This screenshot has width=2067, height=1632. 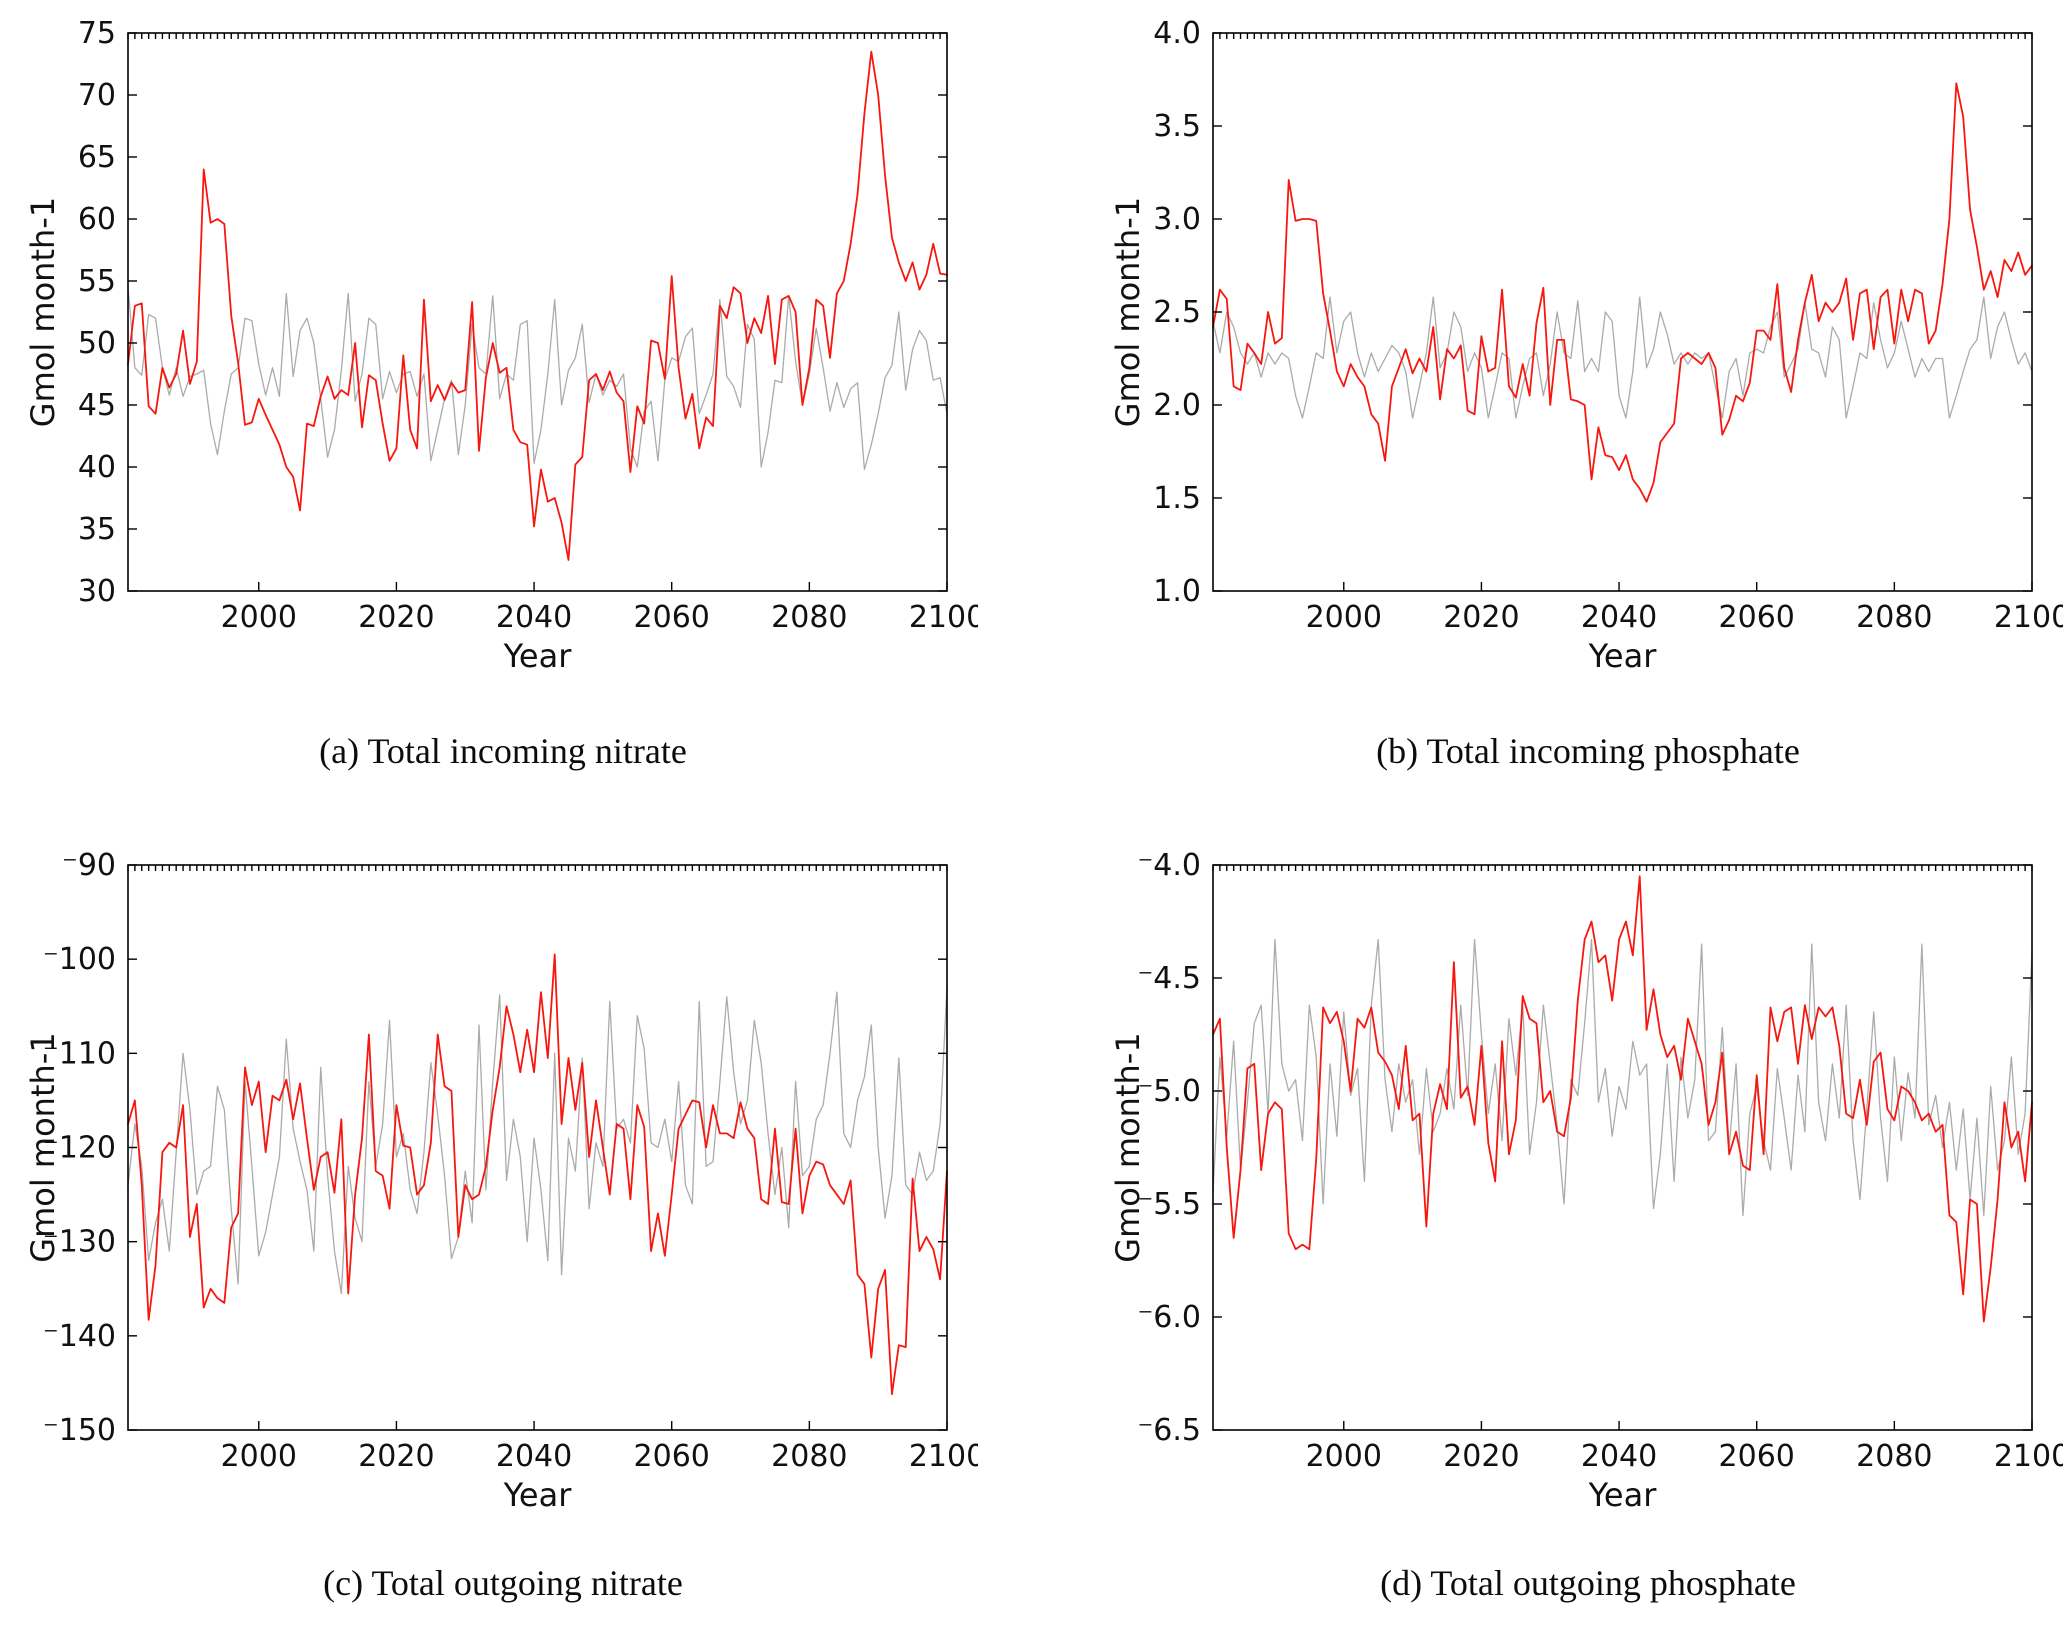 I want to click on y-tick-label: 65, so click(x=97, y=157).